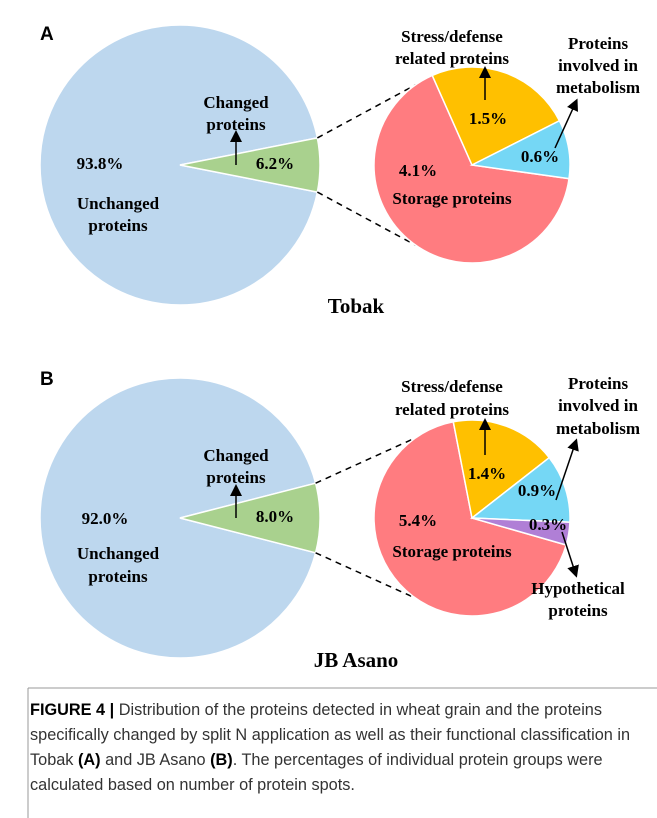 The width and height of the screenshot is (657, 818). What do you see at coordinates (356, 660) in the screenshot?
I see `panel-title: JB Asano` at bounding box center [356, 660].